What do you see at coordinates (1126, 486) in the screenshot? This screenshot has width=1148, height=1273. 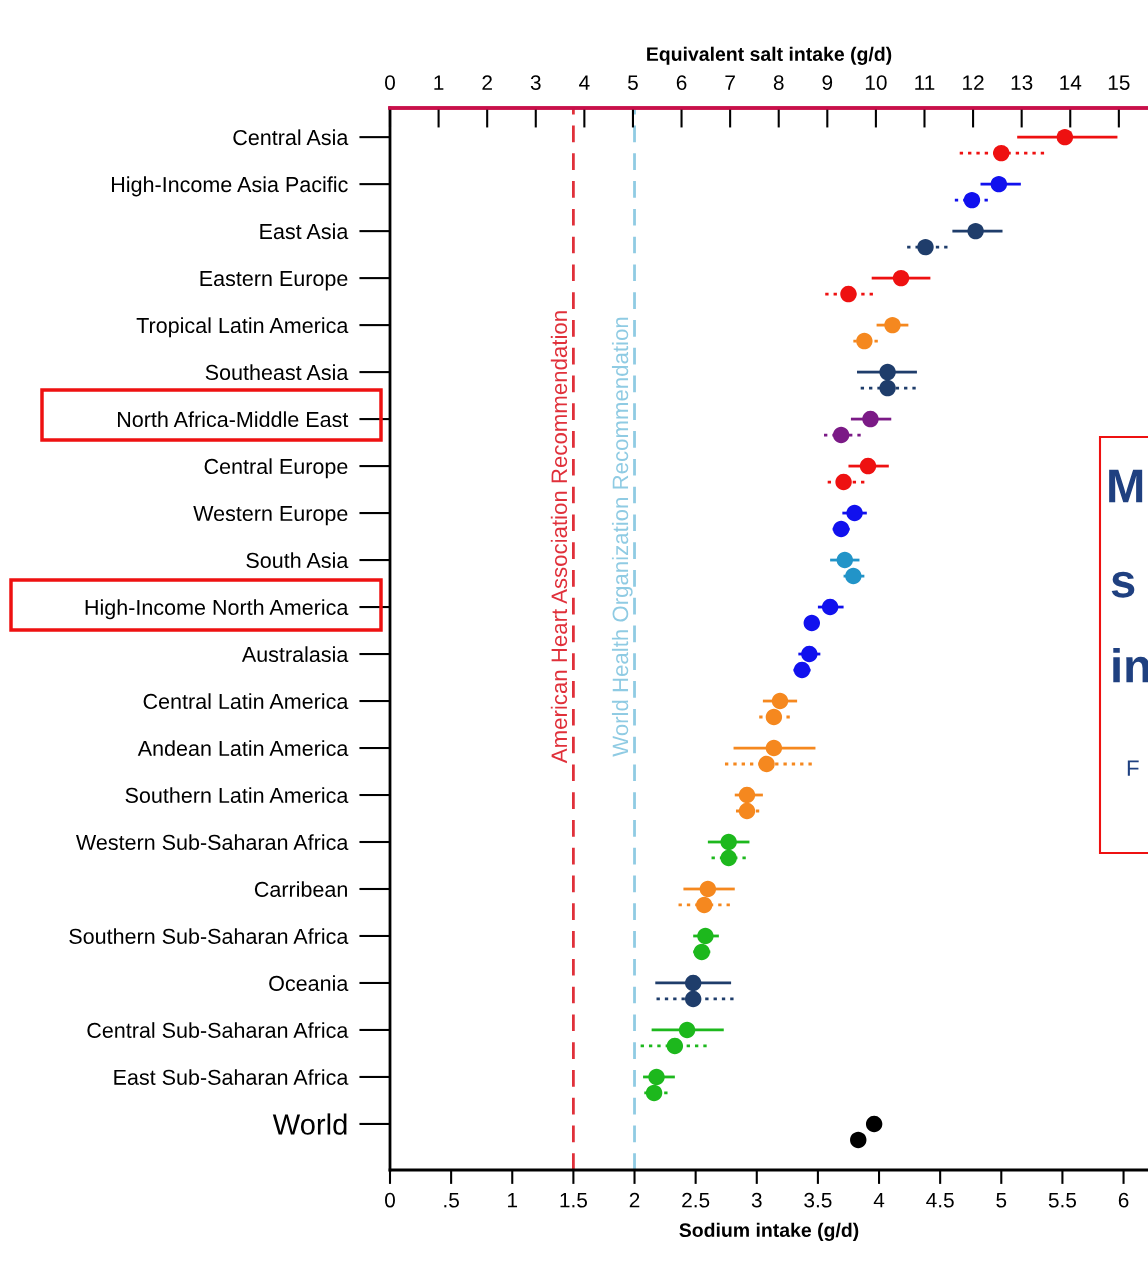 I see `annotation: M` at bounding box center [1126, 486].